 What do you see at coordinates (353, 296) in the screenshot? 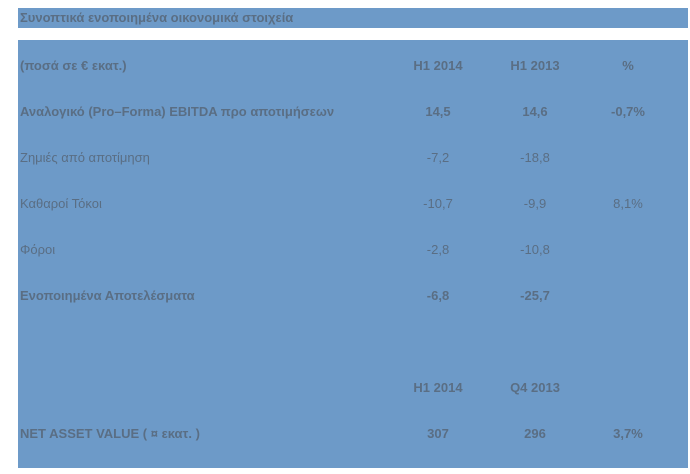
I see `table-row: Ενοποιημένα Αποτελέσματα -6,8 -25,7` at bounding box center [353, 296].